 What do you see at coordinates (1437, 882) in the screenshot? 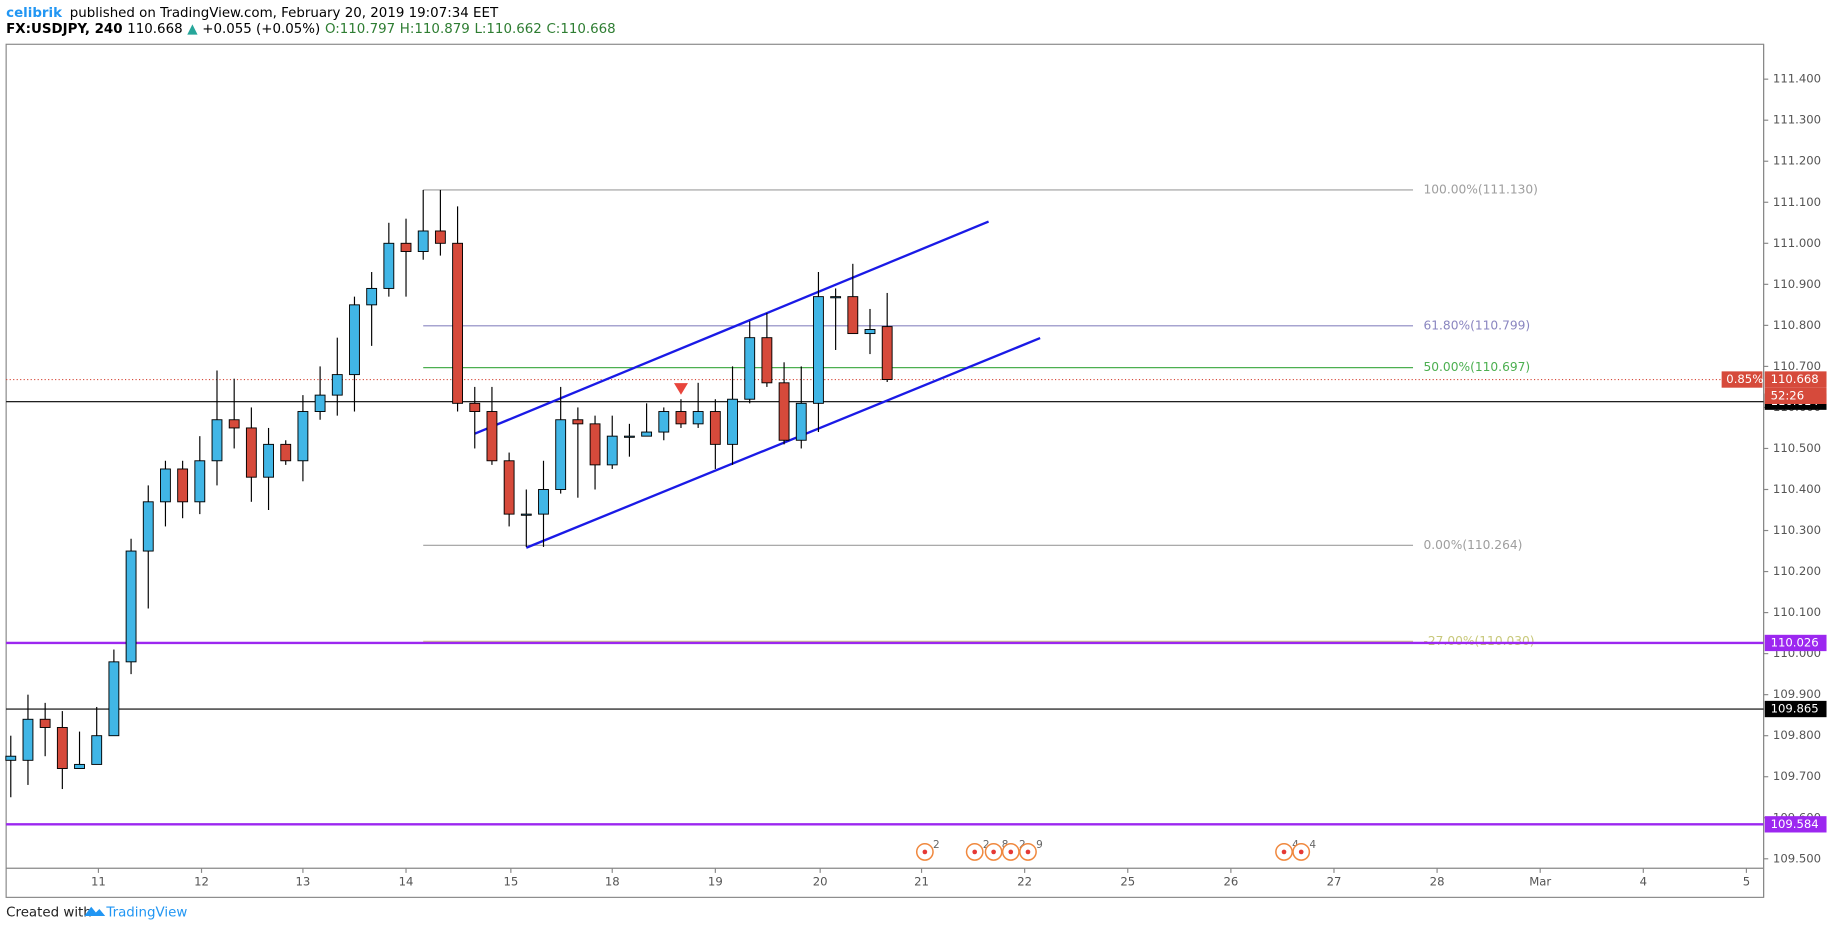
I see `x-tick-label: 28` at bounding box center [1437, 882].